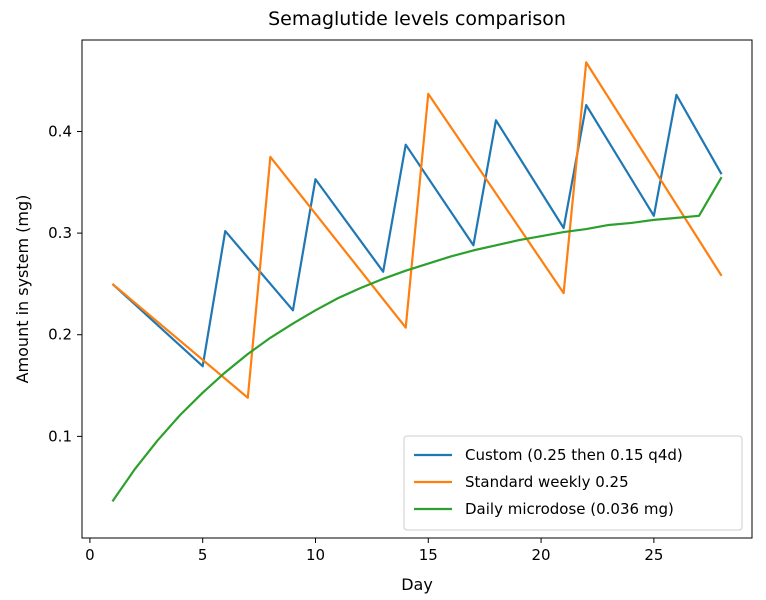 The width and height of the screenshot is (766, 600). I want to click on x-tick-label: 0, so click(90, 555).